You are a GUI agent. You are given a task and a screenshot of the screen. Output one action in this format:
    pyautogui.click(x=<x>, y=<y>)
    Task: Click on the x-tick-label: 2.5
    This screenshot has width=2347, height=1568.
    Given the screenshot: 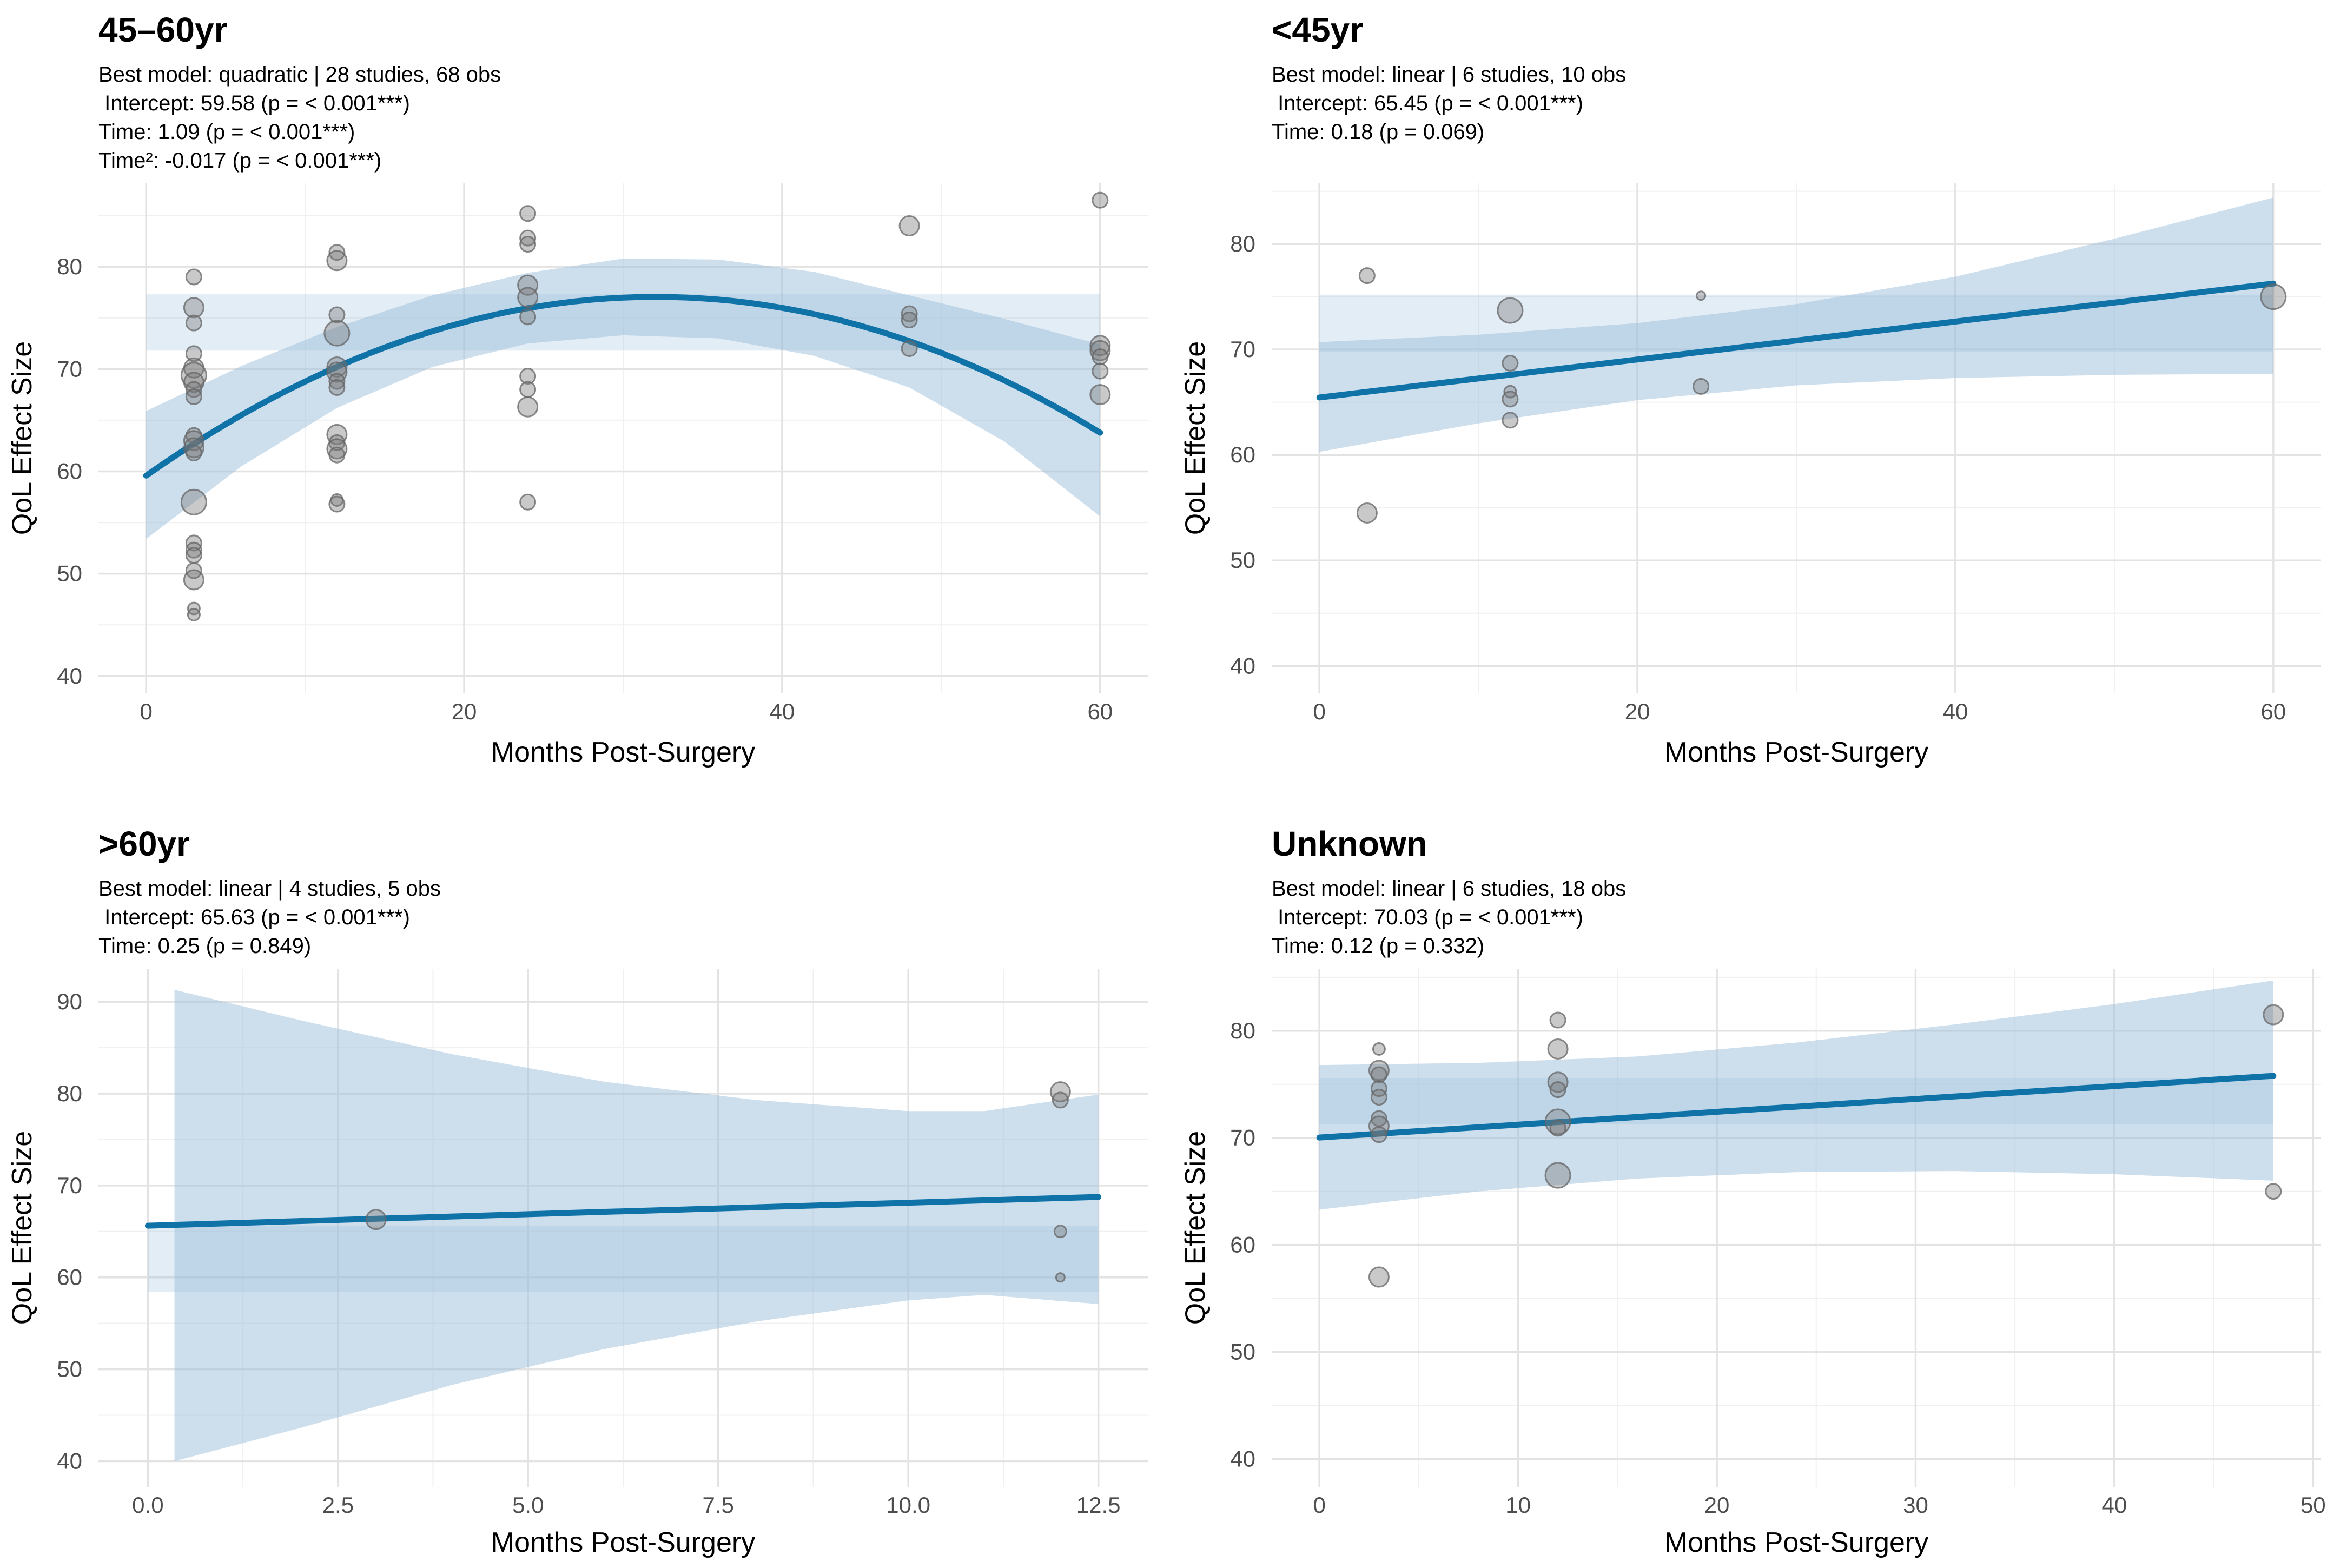 What is the action you would take?
    pyautogui.click(x=338, y=1505)
    